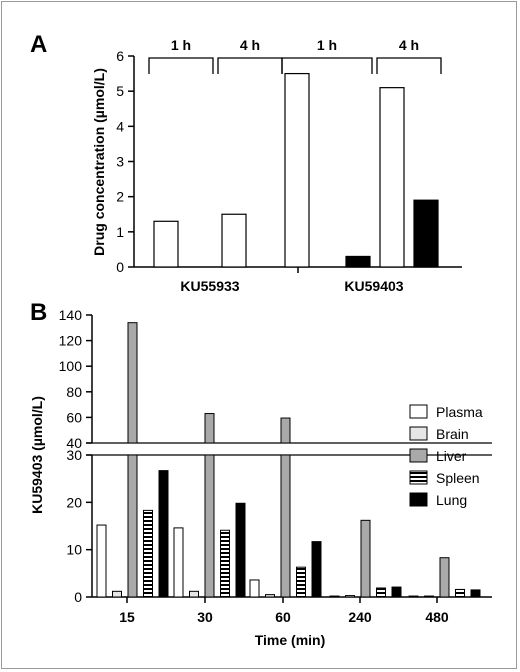 The width and height of the screenshot is (520, 672). I want to click on a-y-tick-label: 2, so click(120, 197).